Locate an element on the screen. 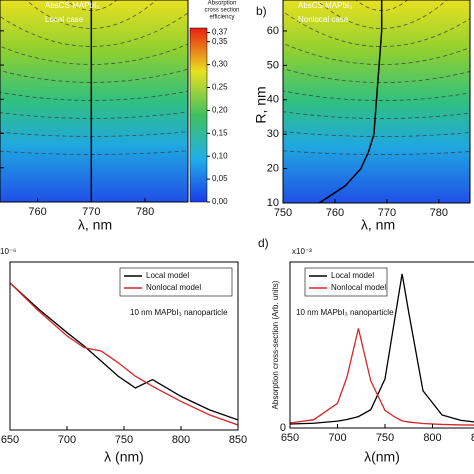 The width and height of the screenshot is (474, 474). y-tick-label: 10 is located at coordinates (273, 203).